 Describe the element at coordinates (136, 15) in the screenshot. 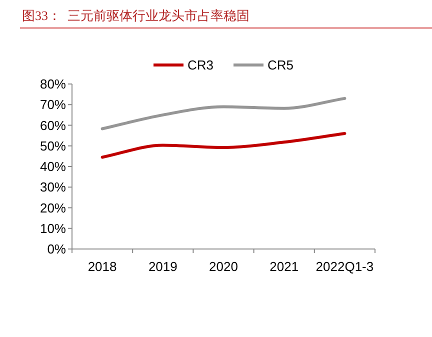

I see `chart-title: 图33： 三元前驱体行业龙头市占率稳固` at that location.